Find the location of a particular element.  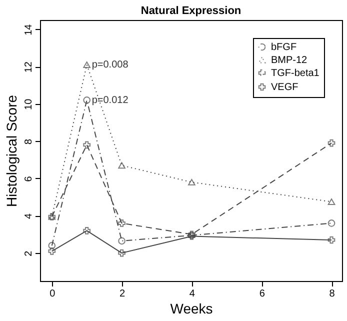

y-tick-label: 8 is located at coordinates (29, 141).